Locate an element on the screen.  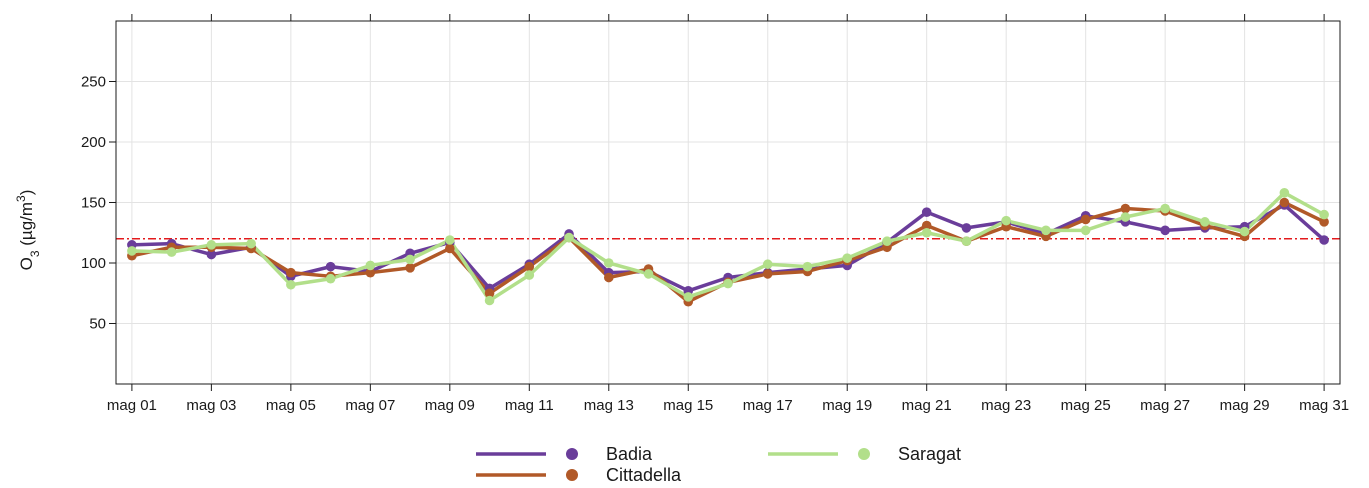
y-tick-label: 50 is located at coordinates (97, 324).